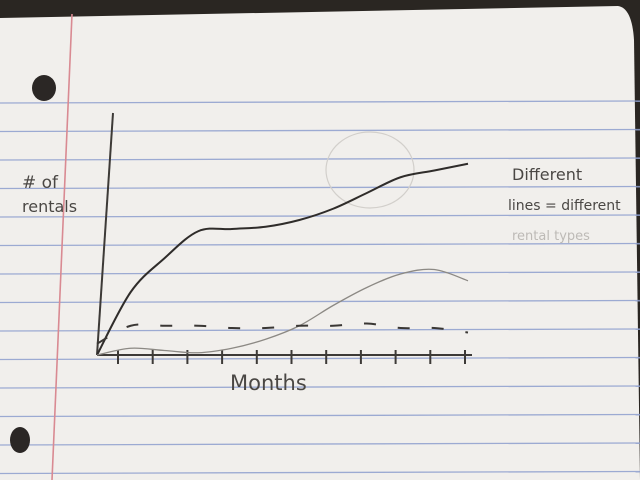 The width and height of the screenshot is (640, 480). Describe the element at coordinates (282, 333) in the screenshot. I see `series-line-dashed` at that location.